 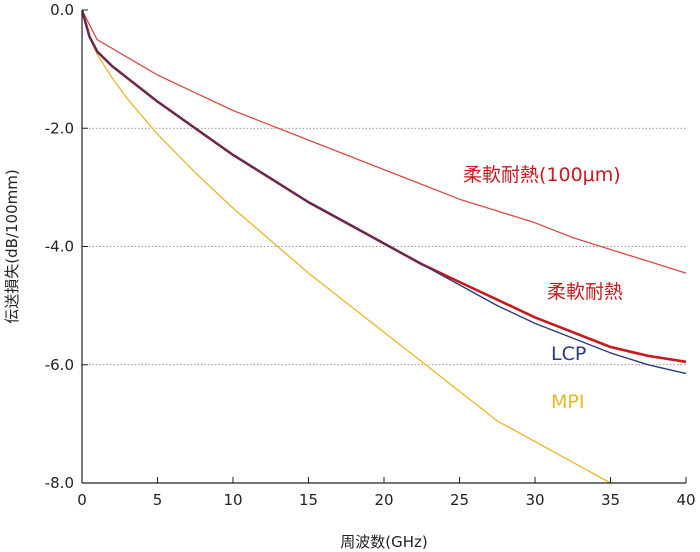 I want to click on x-tick-label: 5, so click(x=158, y=500).